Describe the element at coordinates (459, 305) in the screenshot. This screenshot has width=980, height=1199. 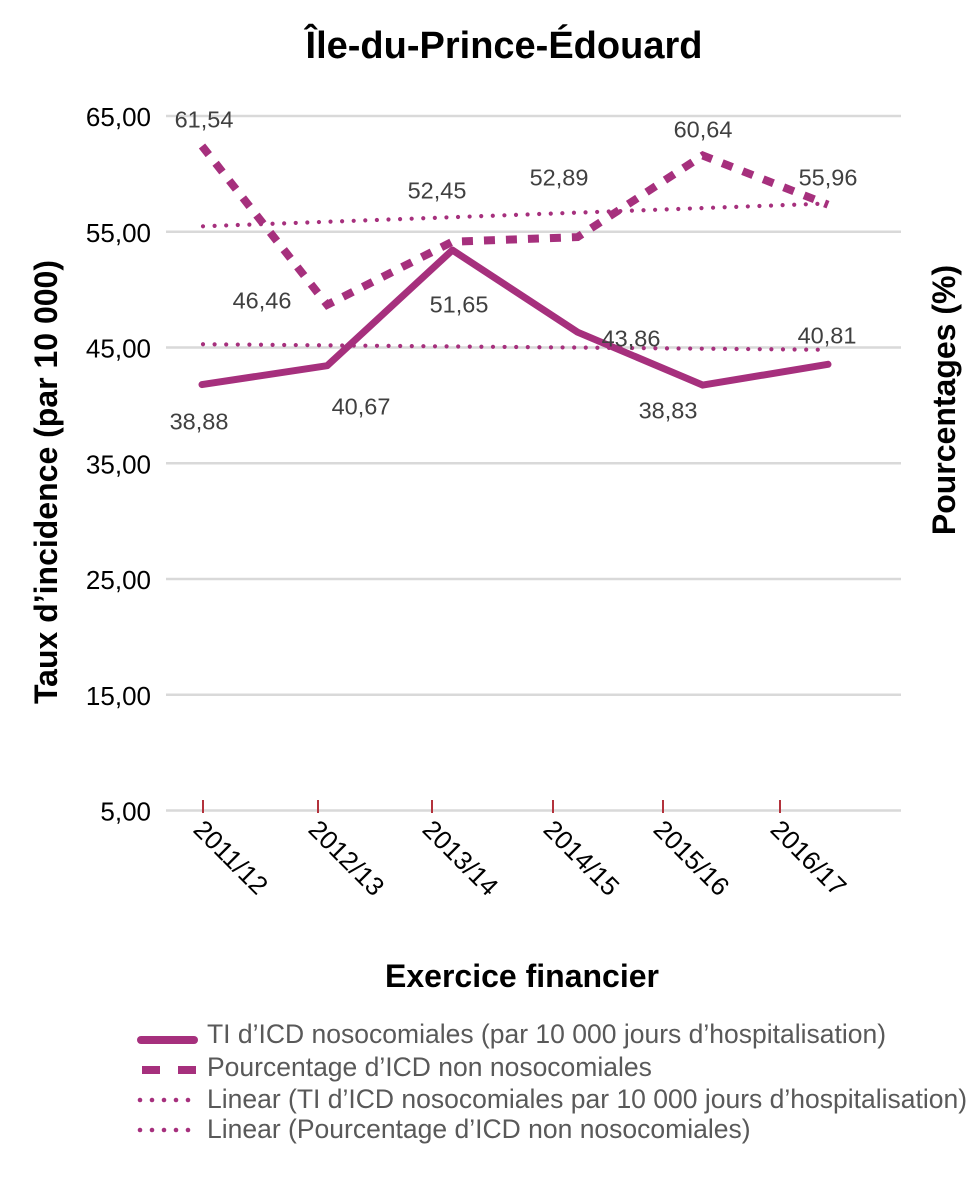
I see `data-label: 51,65` at that location.